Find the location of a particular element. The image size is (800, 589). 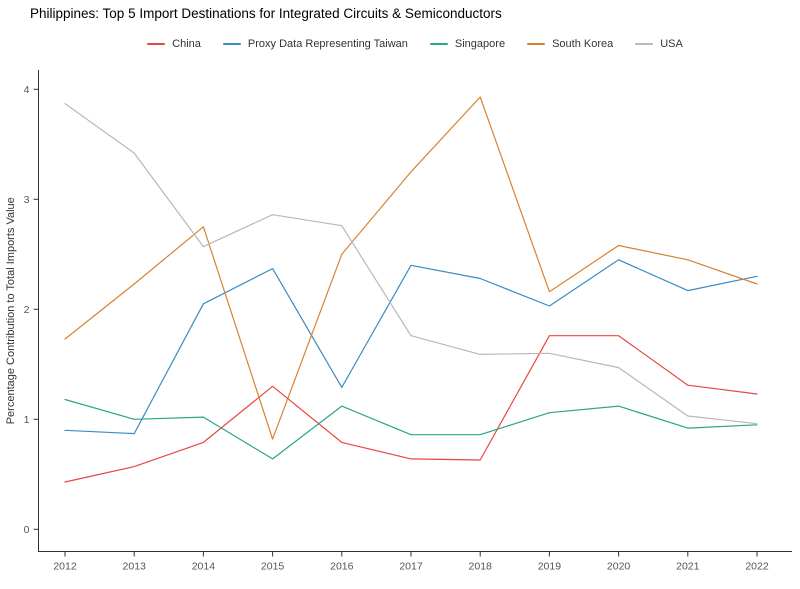

x-tick-label: 2015 is located at coordinates (273, 567).